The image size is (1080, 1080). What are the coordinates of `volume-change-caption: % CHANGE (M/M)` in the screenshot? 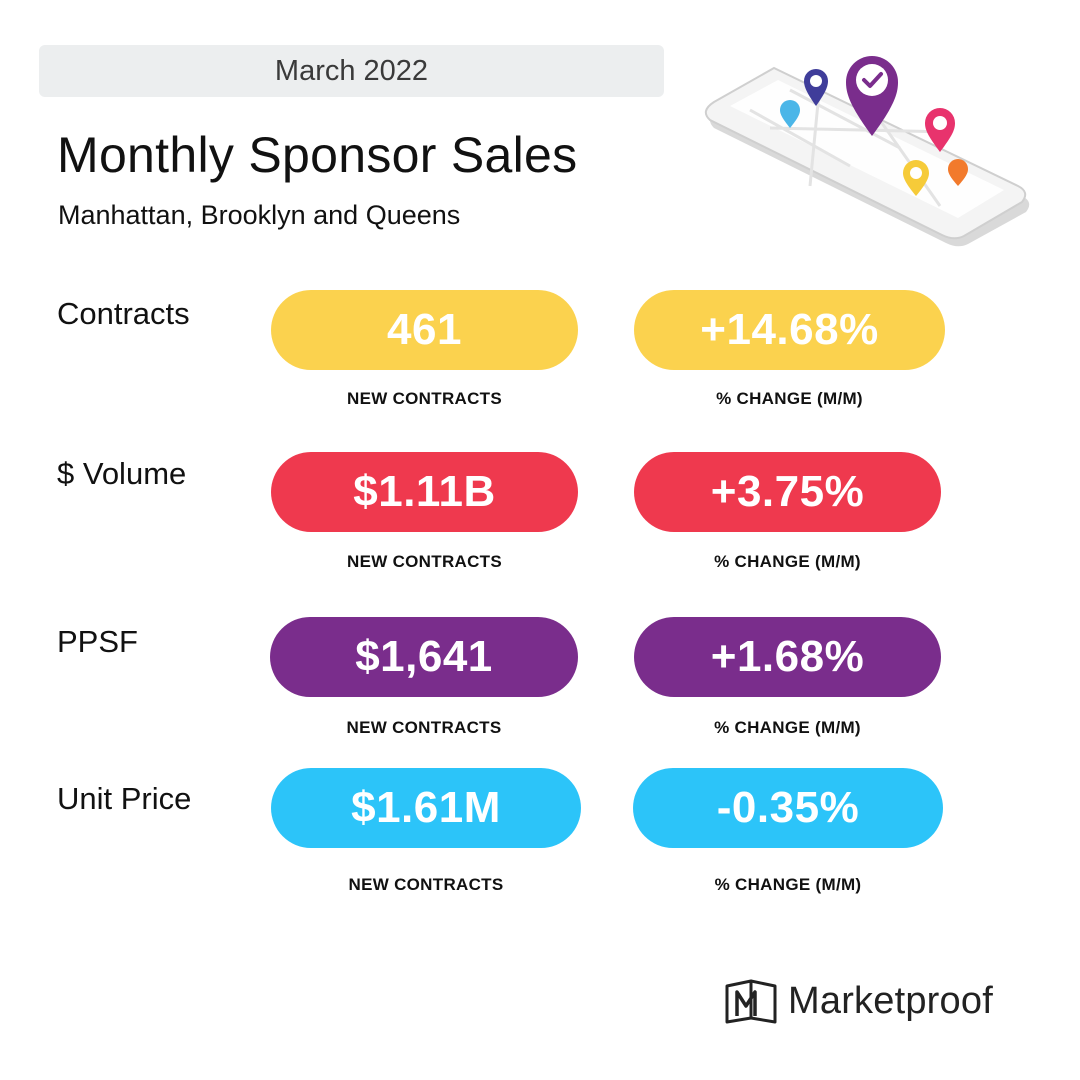 It's located at (787, 561).